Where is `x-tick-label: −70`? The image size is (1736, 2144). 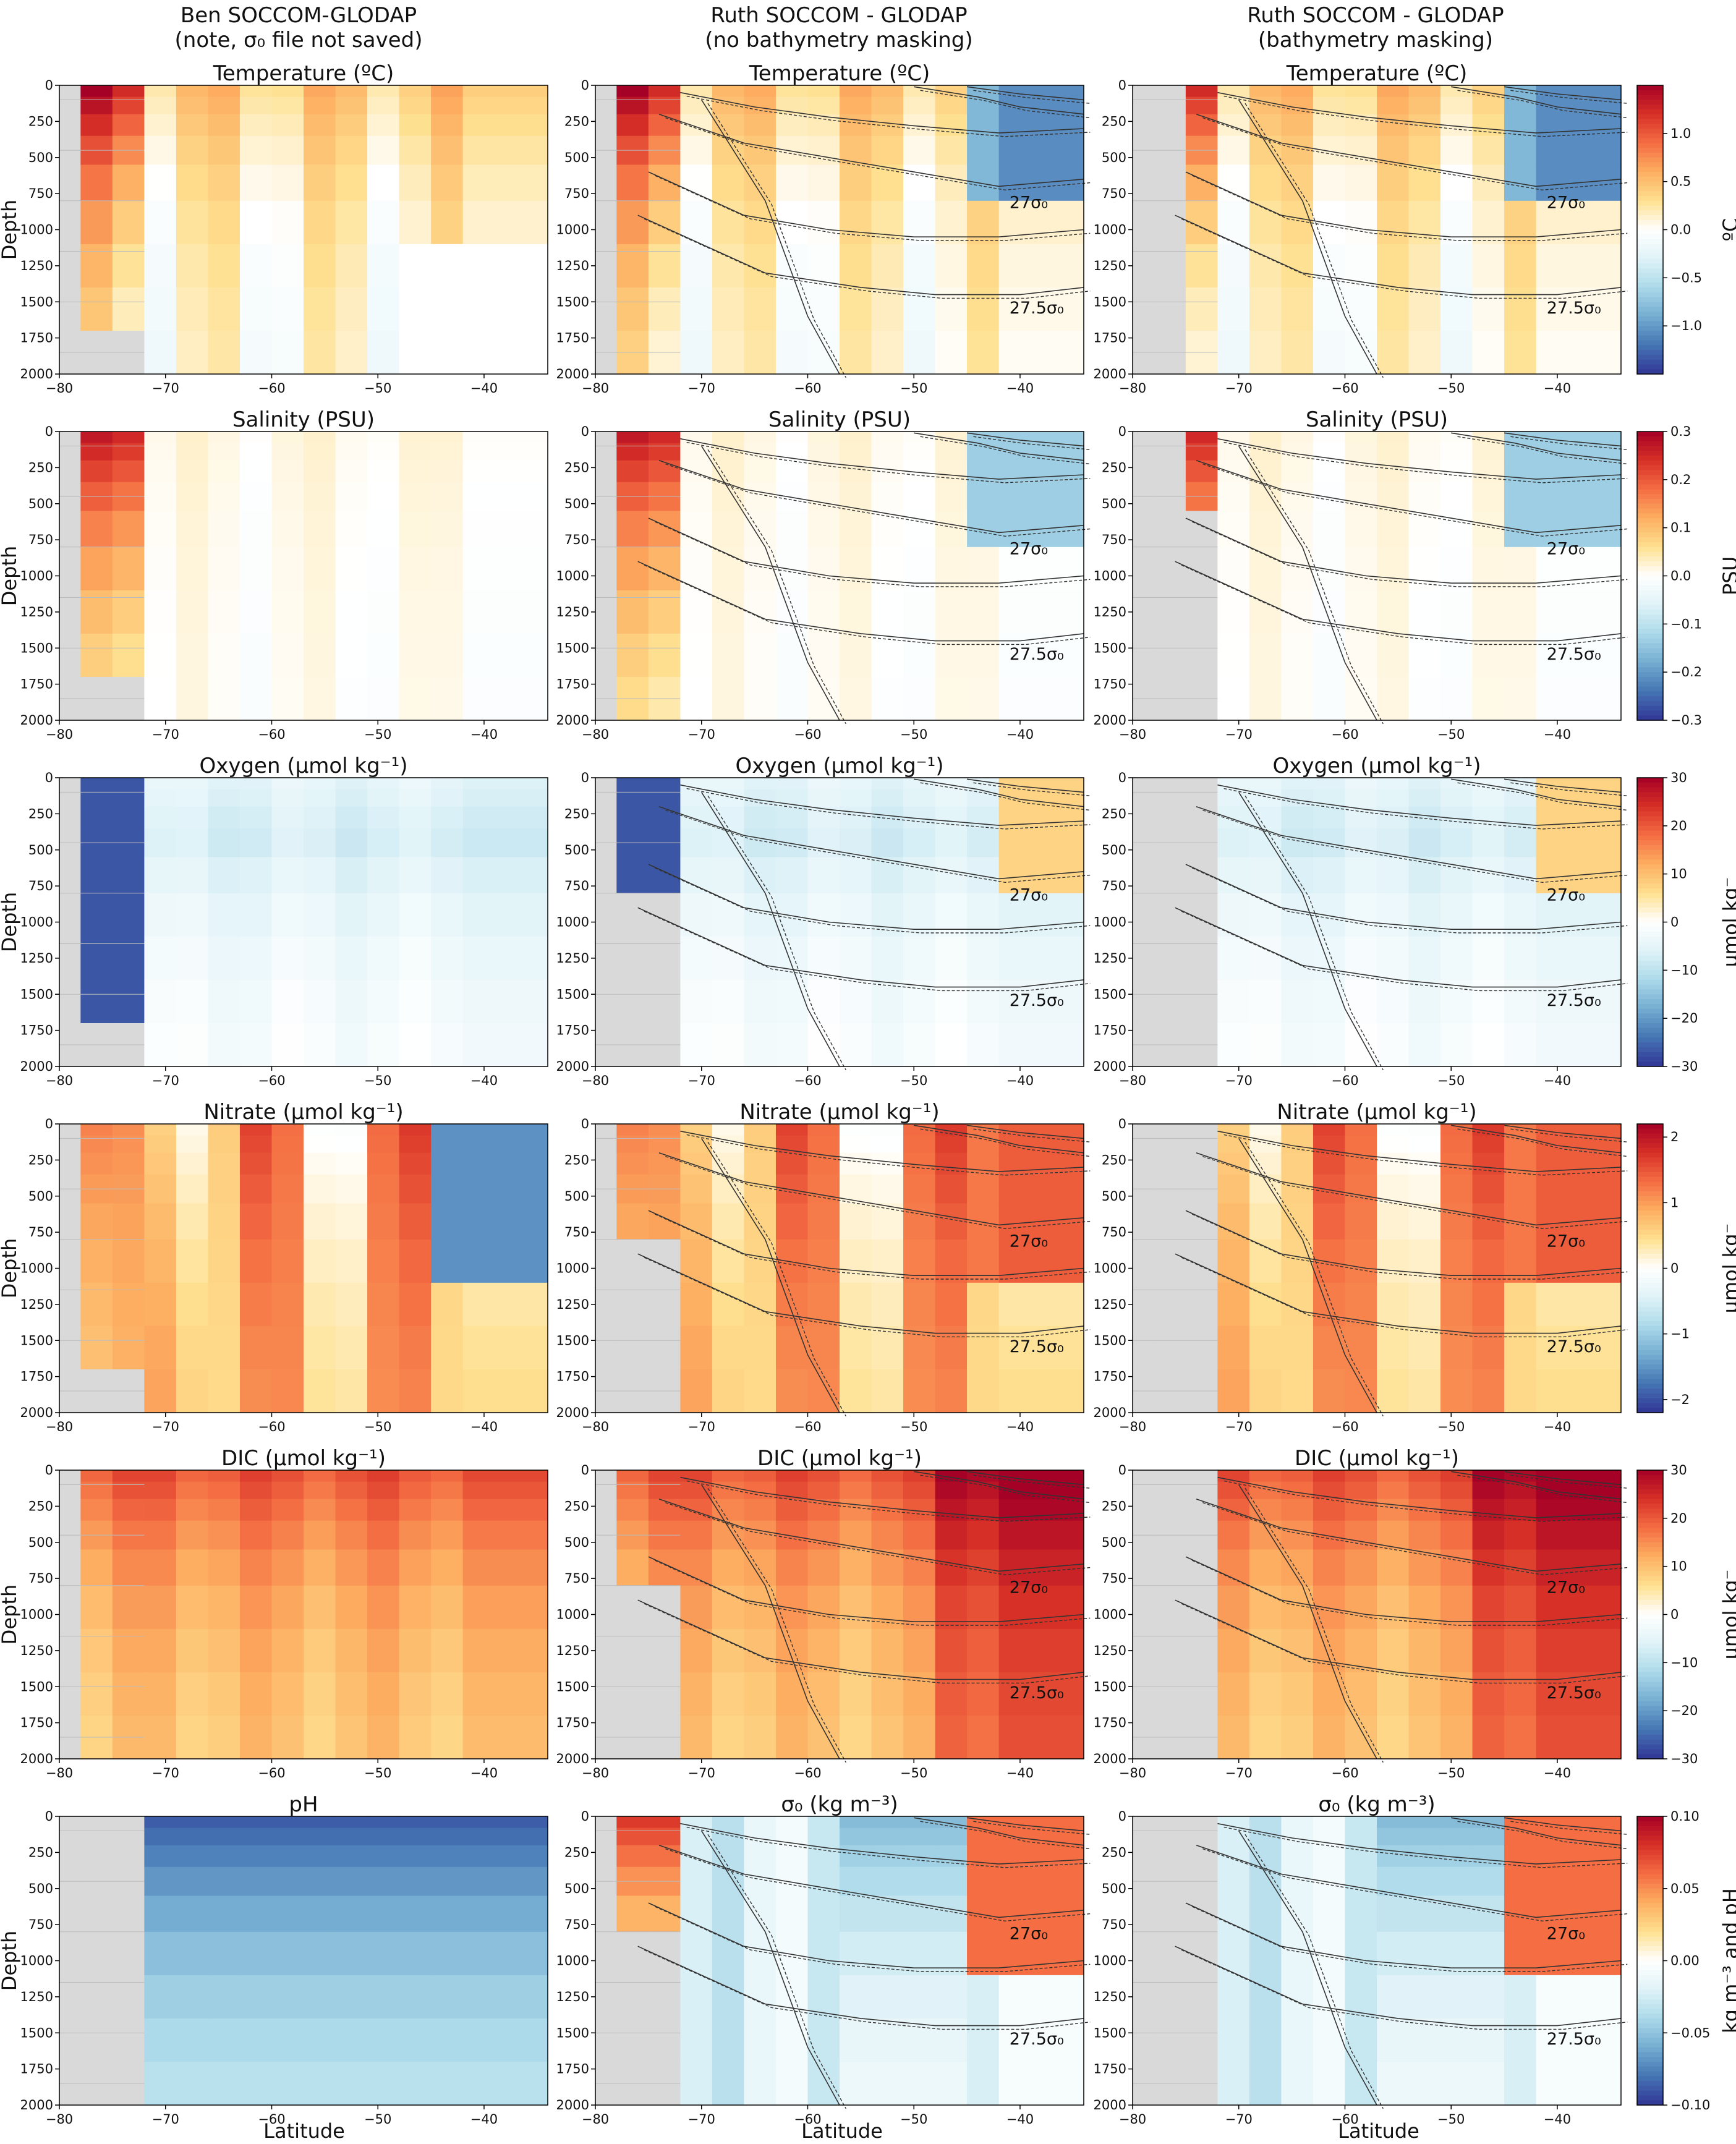
x-tick-label: −70 is located at coordinates (701, 1427).